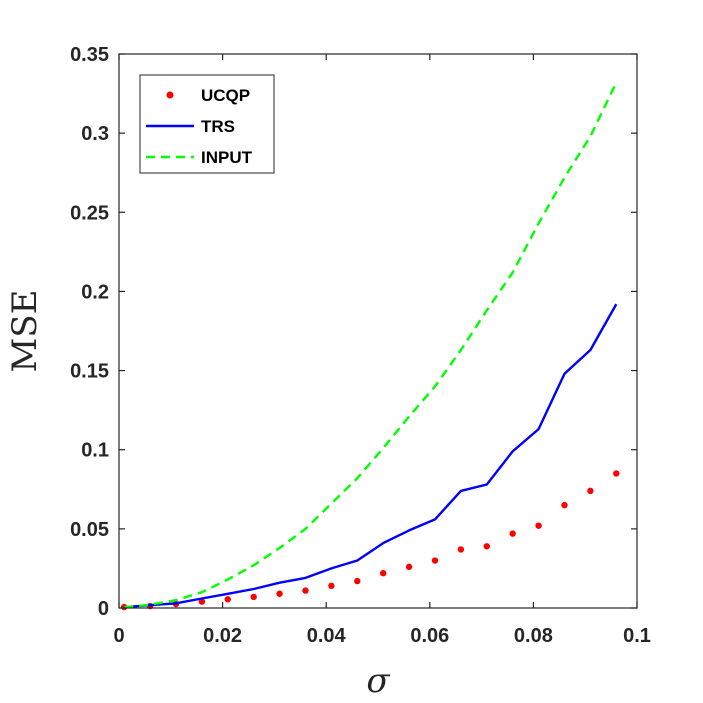 This screenshot has width=703, height=703. I want to click on y-tick-label: 0.25, so click(89, 213).